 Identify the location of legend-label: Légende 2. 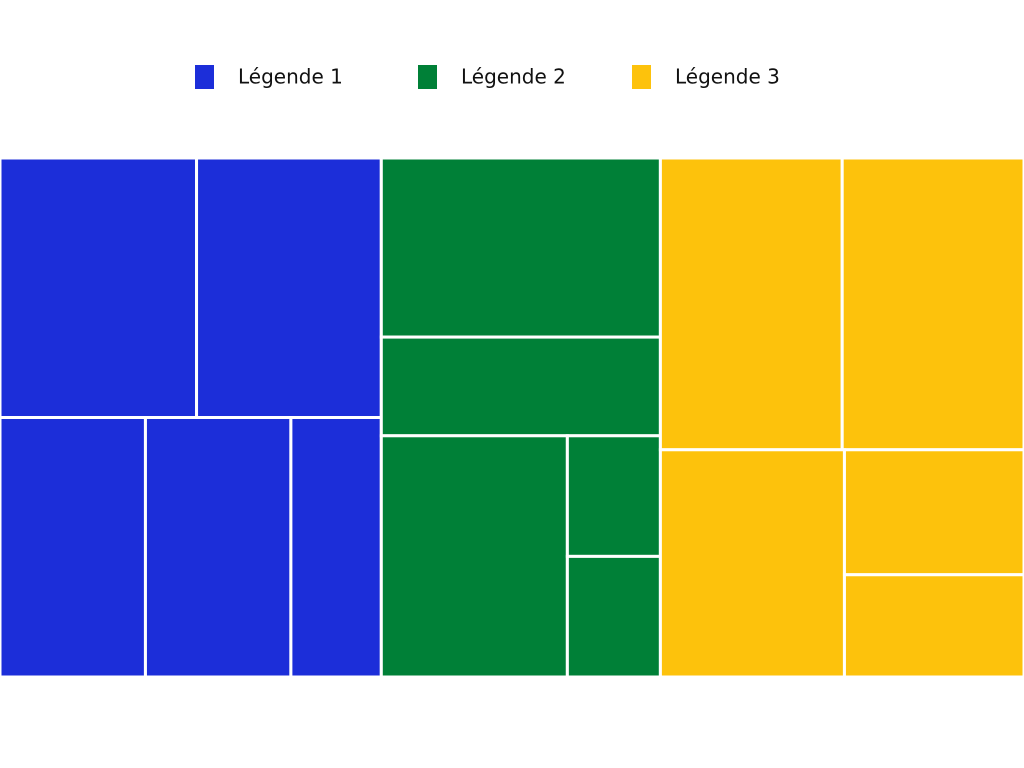
(513, 77).